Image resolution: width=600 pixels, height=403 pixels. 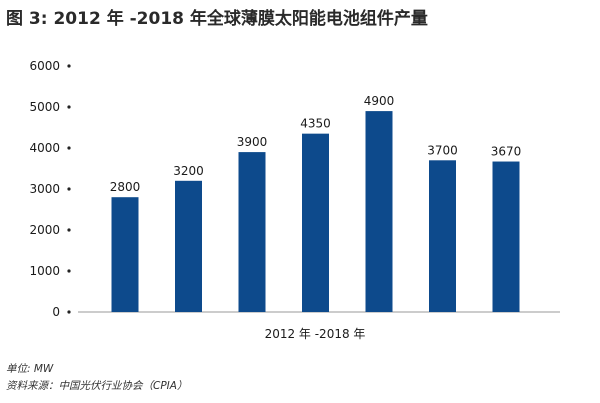 I want to click on bar-2017, so click(x=442, y=236).